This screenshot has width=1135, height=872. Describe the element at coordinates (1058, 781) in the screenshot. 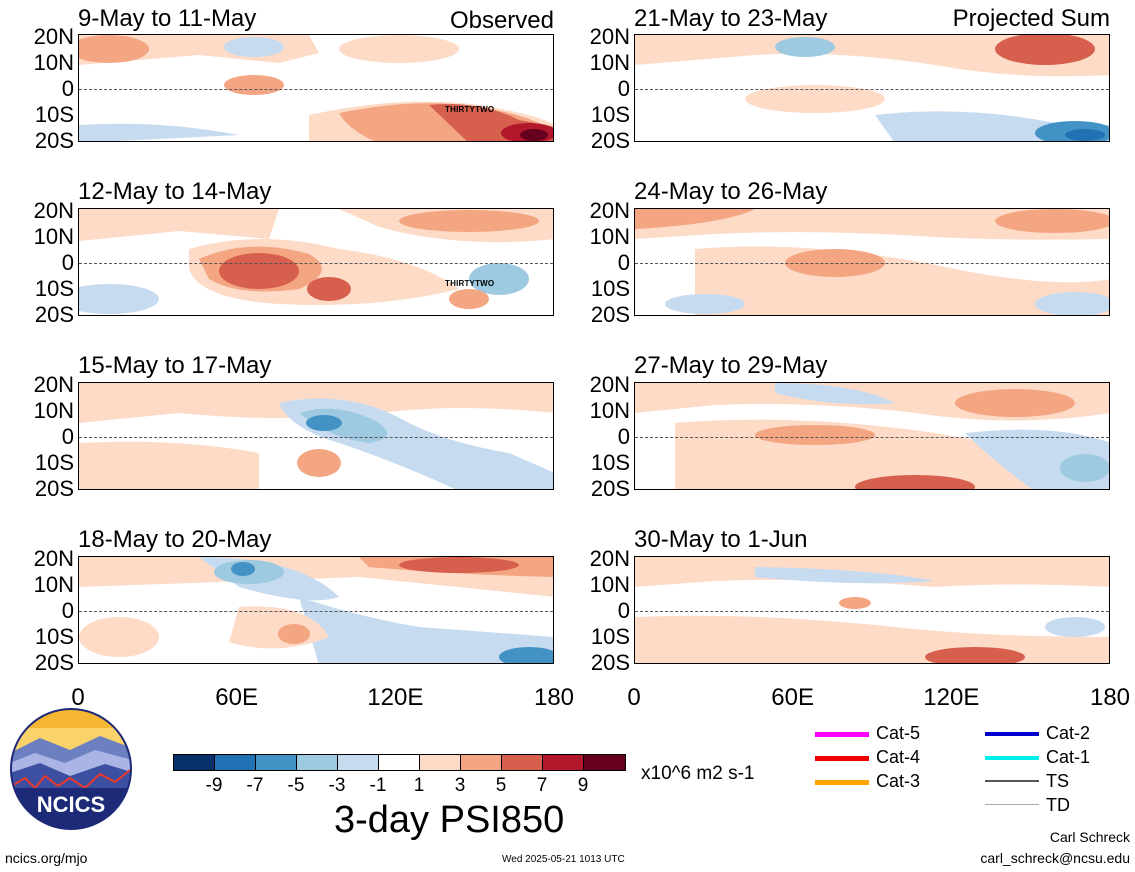

I see `legend-label: TS` at that location.